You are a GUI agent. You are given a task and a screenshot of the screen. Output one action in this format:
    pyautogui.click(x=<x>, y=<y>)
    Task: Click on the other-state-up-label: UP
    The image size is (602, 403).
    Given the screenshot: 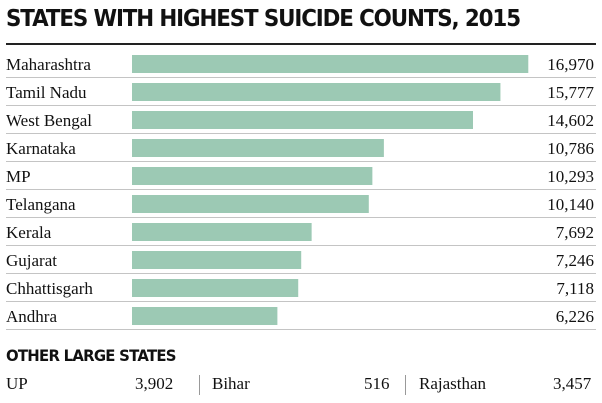 What is the action you would take?
    pyautogui.click(x=17, y=383)
    